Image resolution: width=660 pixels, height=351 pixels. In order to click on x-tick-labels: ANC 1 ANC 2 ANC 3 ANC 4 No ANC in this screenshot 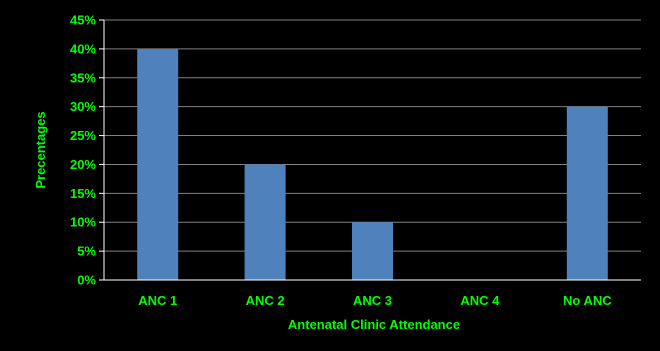, I will do `click(375, 300)`.